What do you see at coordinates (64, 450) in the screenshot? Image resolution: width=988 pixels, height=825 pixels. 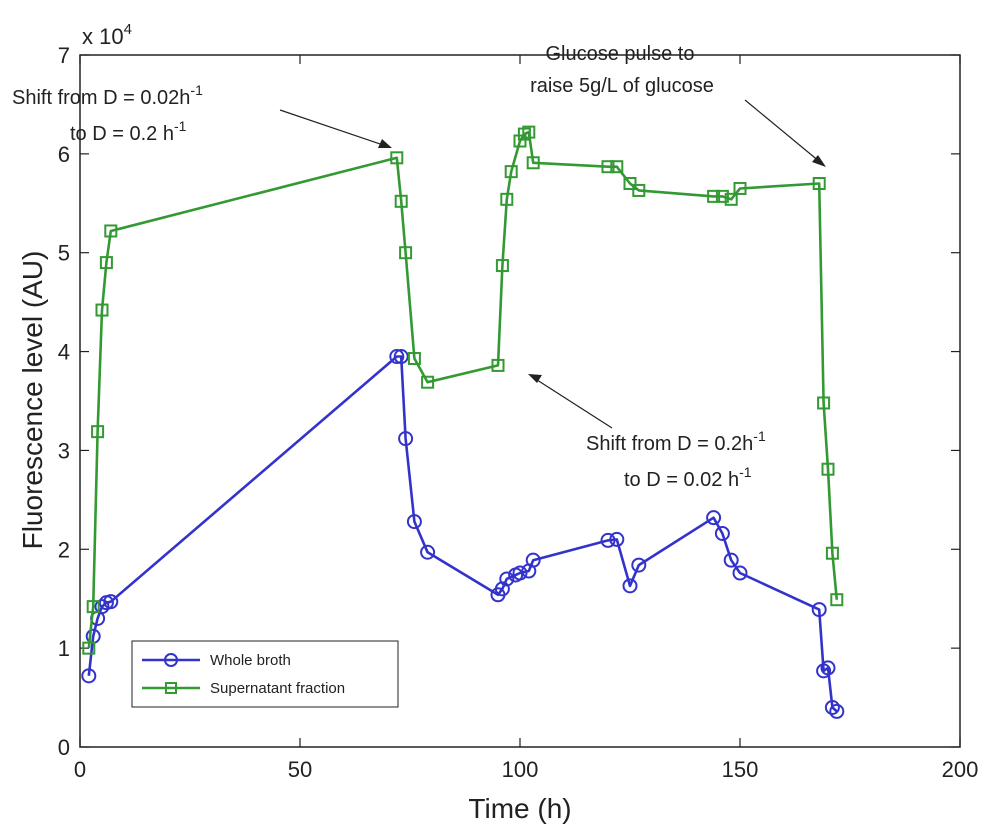 I see `y-tick-label: 3` at bounding box center [64, 450].